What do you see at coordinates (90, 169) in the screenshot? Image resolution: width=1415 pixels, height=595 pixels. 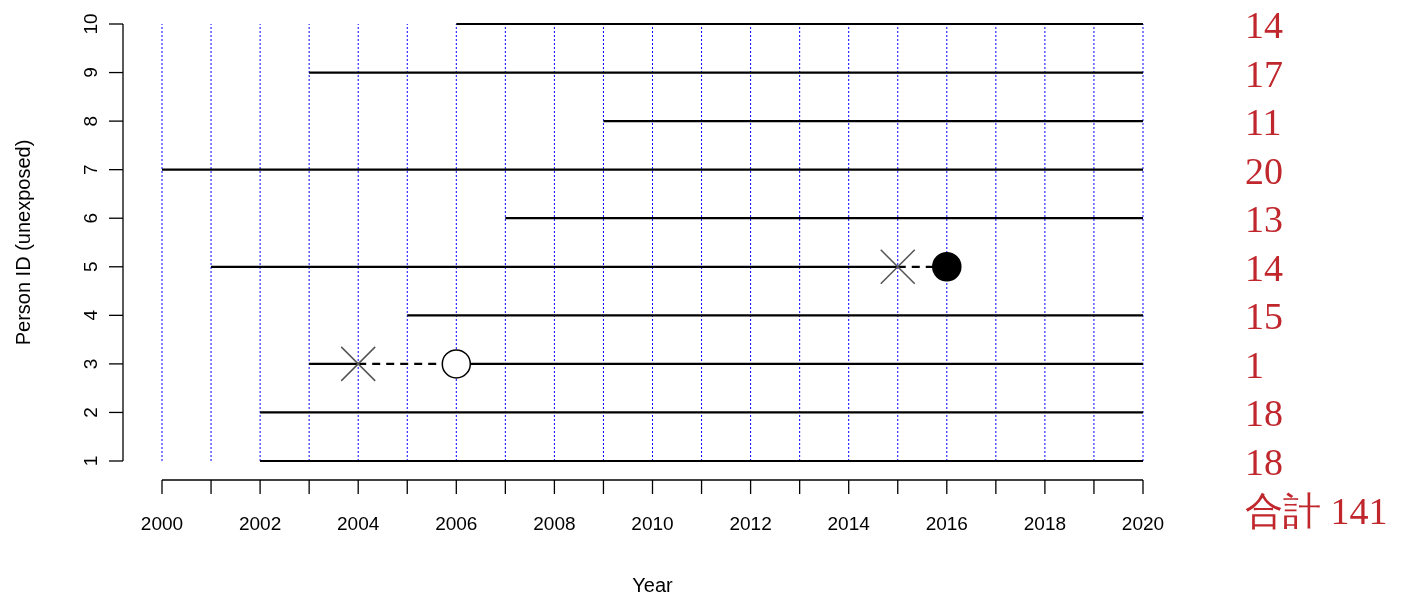 I see `y-tick-label: 7` at bounding box center [90, 169].